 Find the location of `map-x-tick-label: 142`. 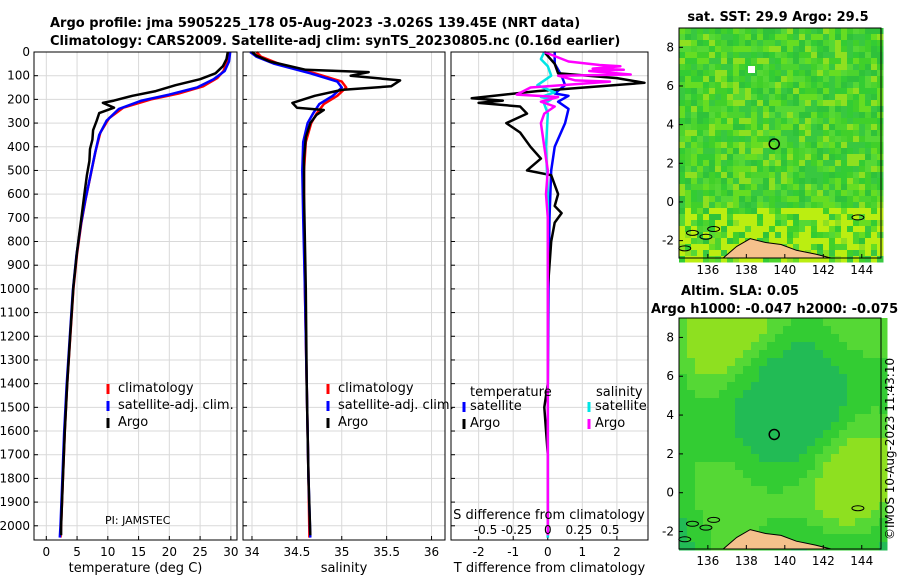

map-x-tick-label: 142 is located at coordinates (823, 561).